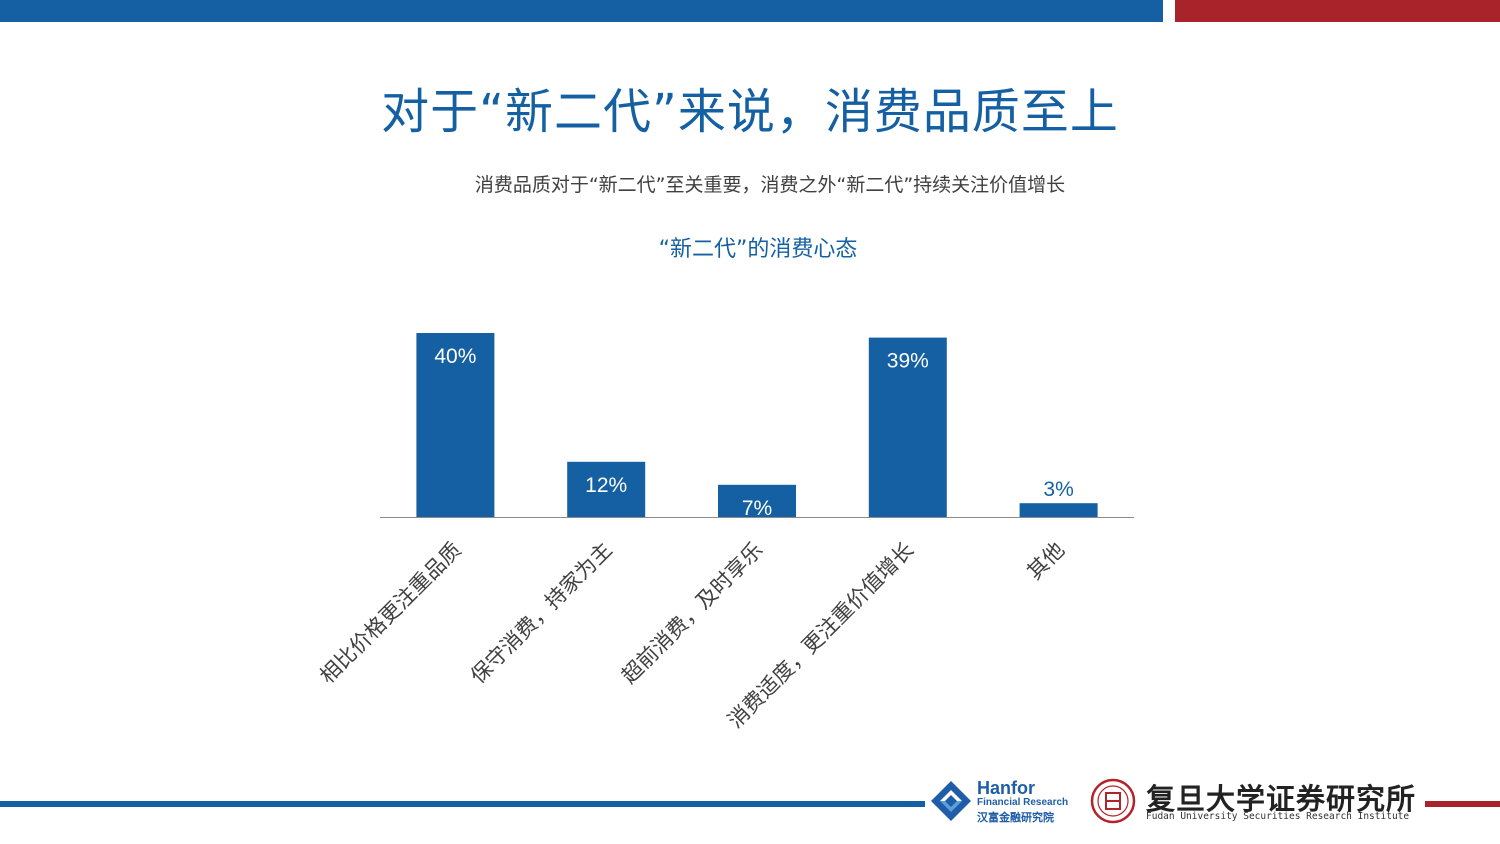  I want to click on bottom-red-band, so click(1462, 804).